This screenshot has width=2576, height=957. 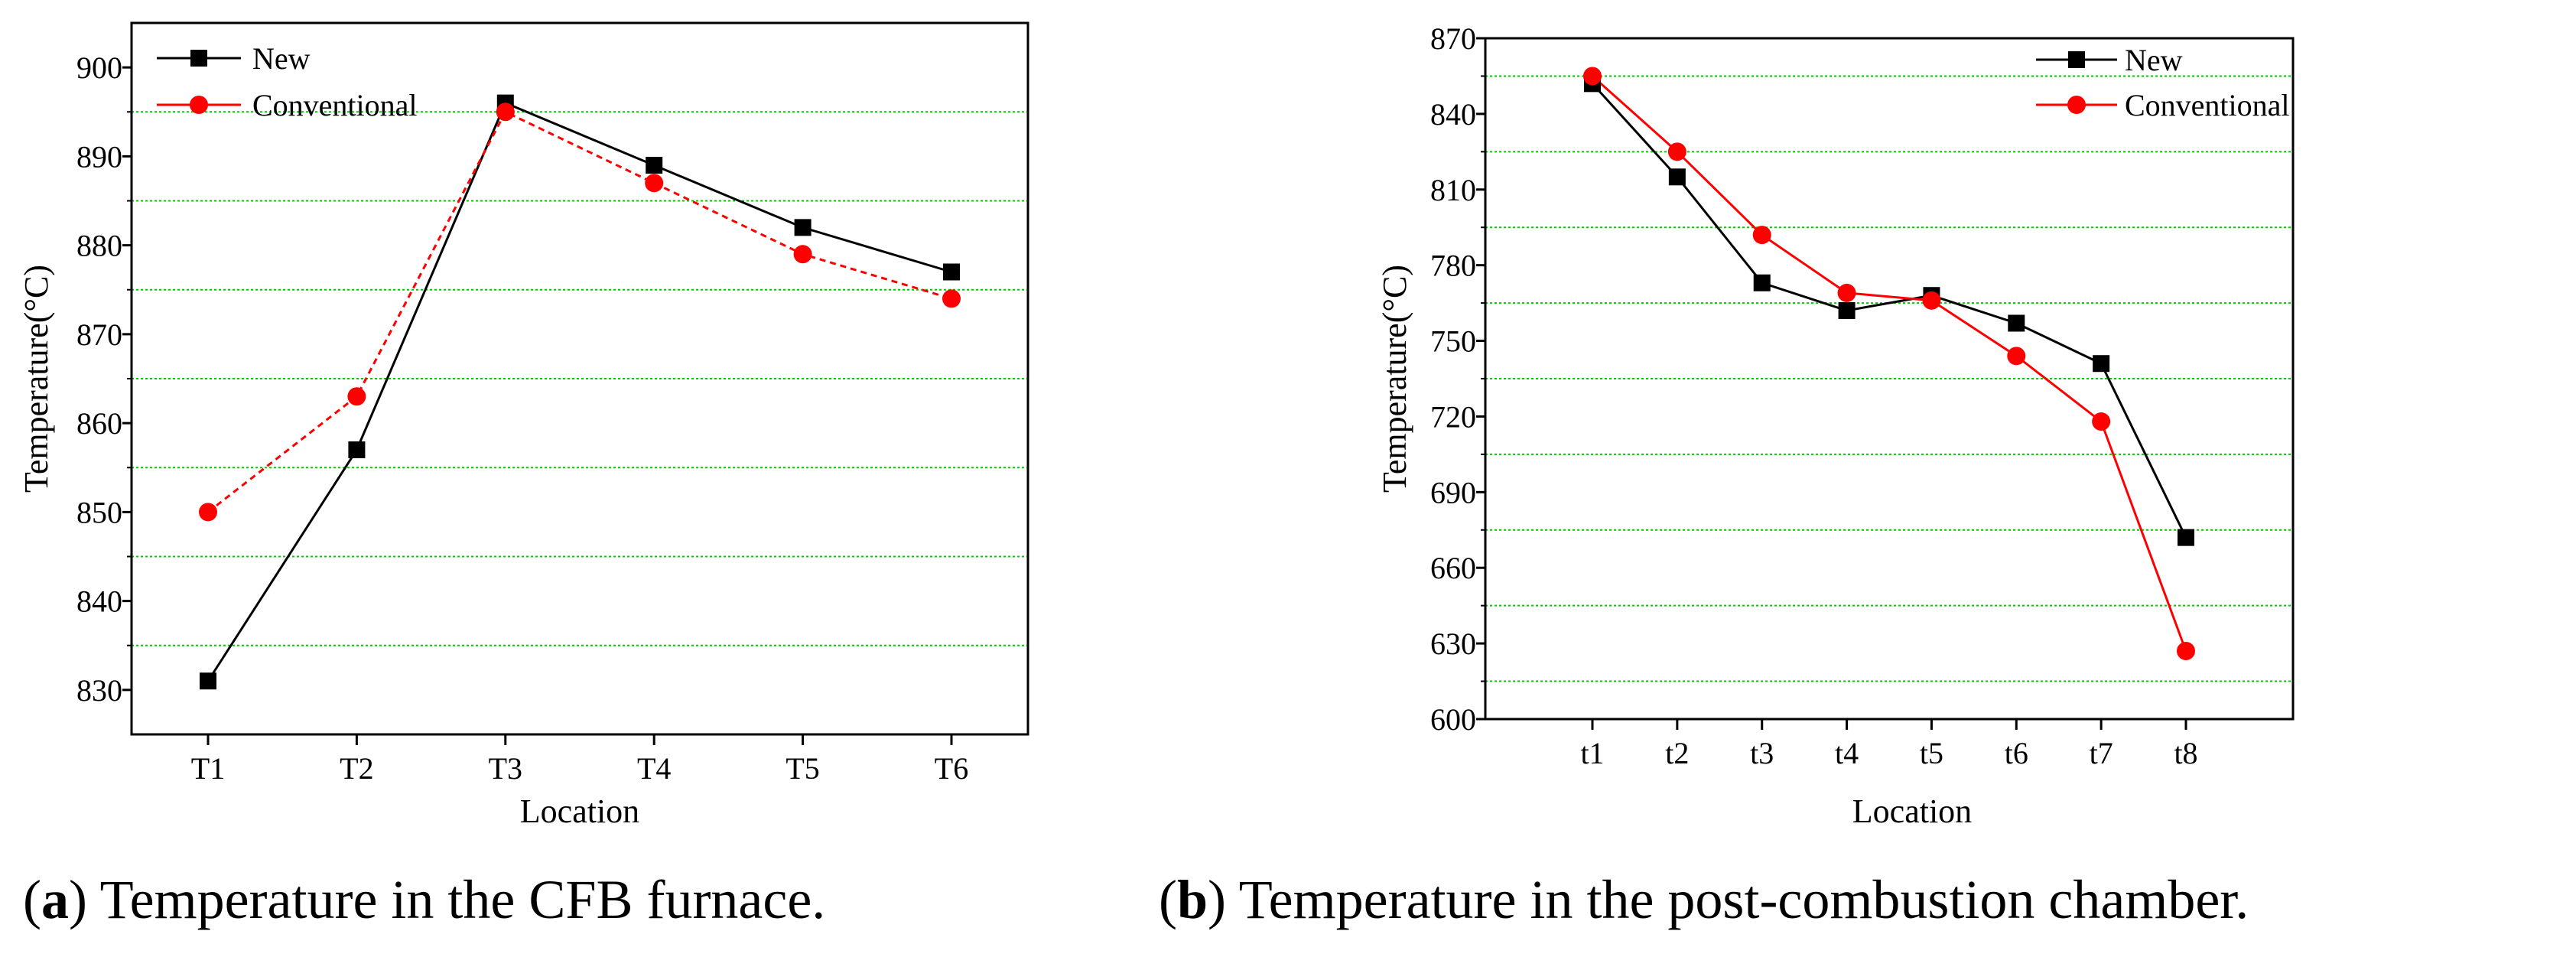 I want to click on chart-a-xtick-label-3: T4, so click(x=654, y=768).